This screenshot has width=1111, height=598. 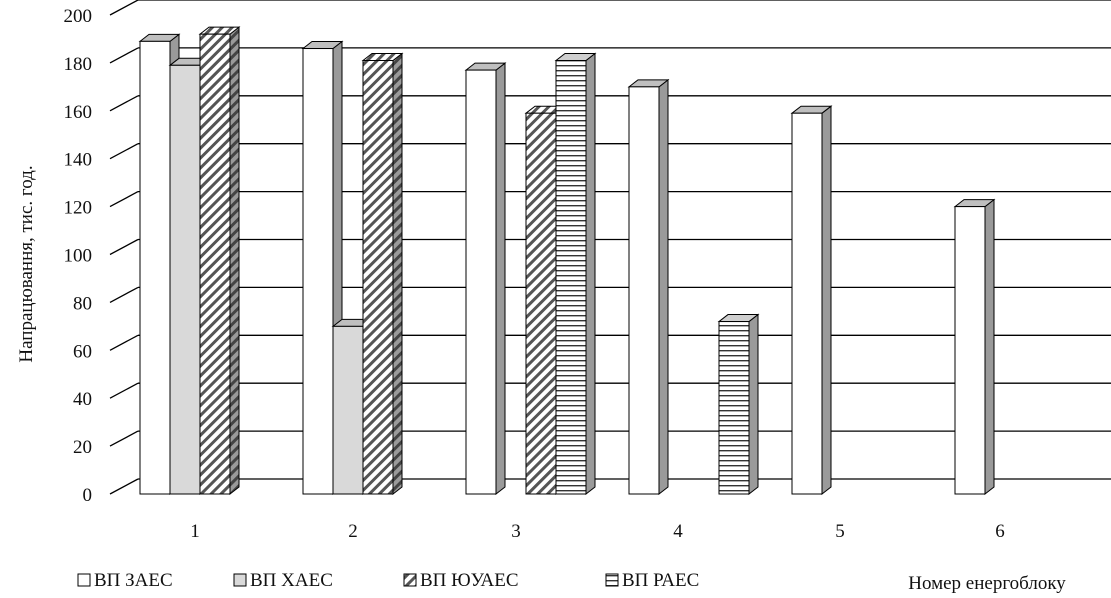 What do you see at coordinates (82, 303) in the screenshot?
I see `y-tick-label: 80` at bounding box center [82, 303].